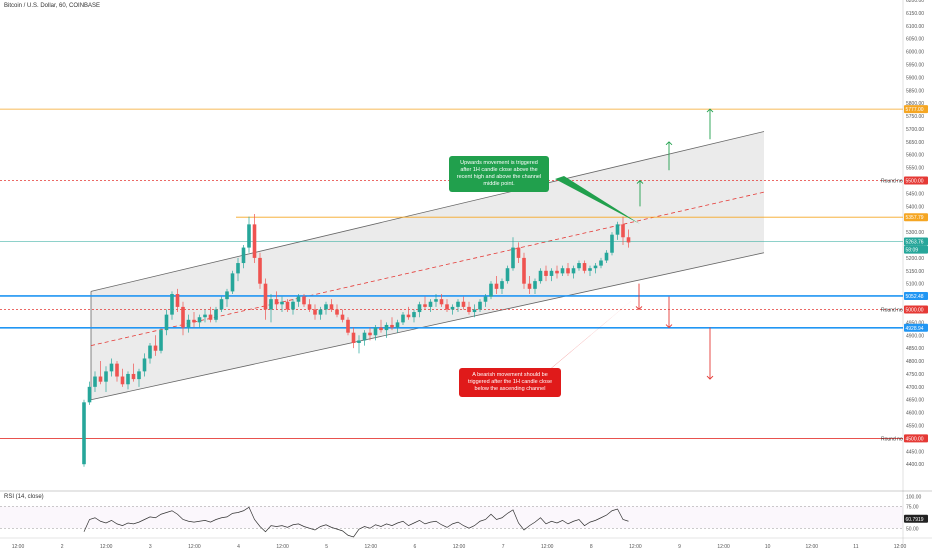 The height and width of the screenshot is (550, 932). I want to click on y-tick-15: 5150.00, so click(915, 272).